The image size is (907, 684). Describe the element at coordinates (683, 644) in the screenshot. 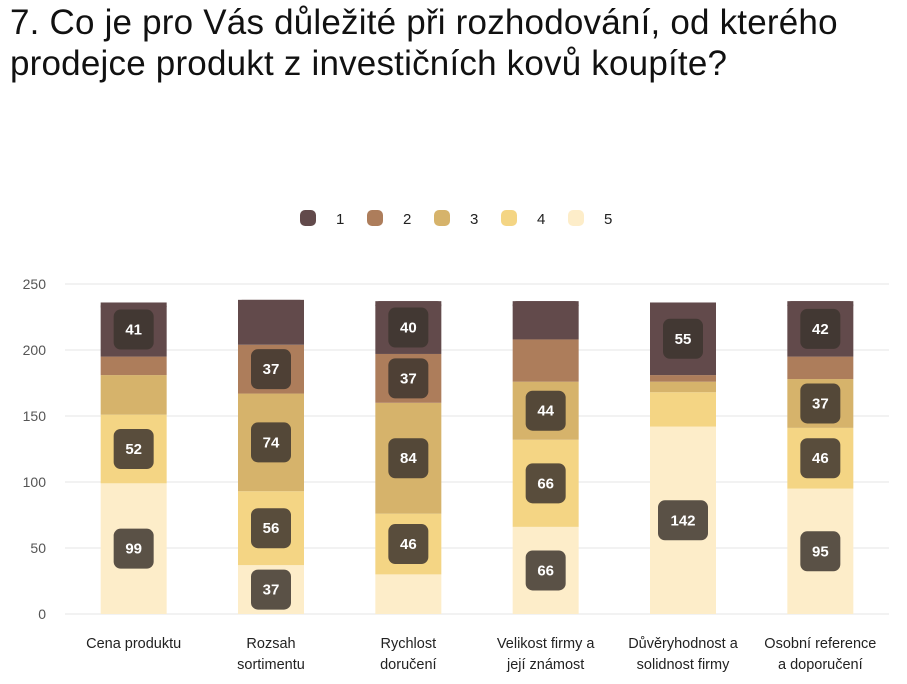

I see `x-tick-label: Důvěryhodnost a` at that location.